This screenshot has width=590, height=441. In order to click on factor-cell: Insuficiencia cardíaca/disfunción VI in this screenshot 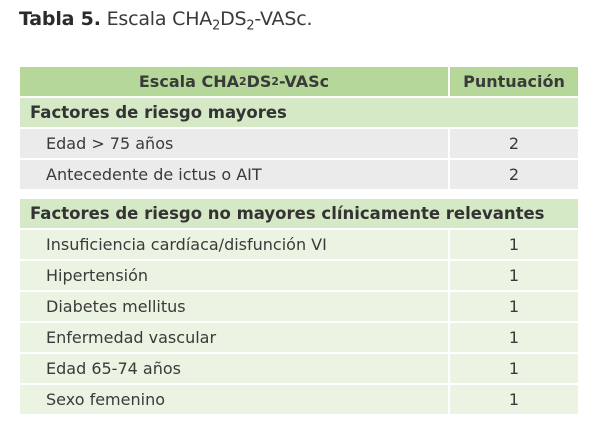, I will do `click(234, 244)`.